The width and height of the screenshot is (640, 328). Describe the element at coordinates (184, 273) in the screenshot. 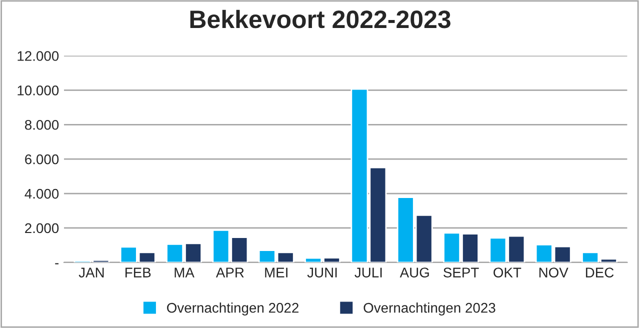

I see `x-tick-label: MA` at that location.